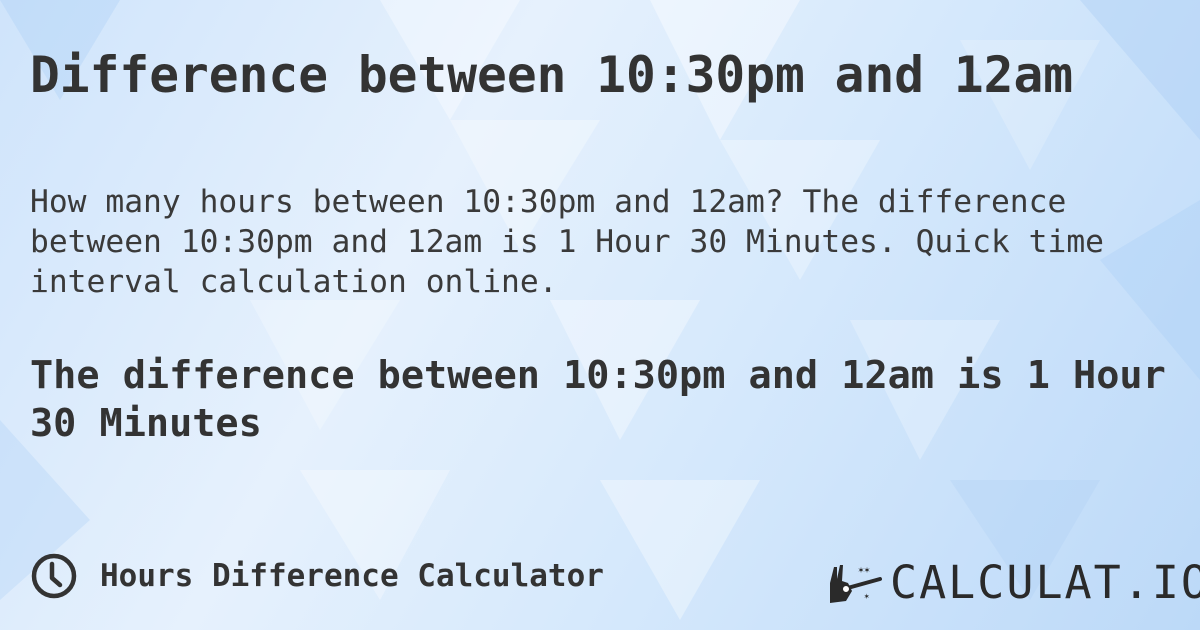 The image size is (1200, 630). I want to click on calculator-link: Hours Difference Calculator, so click(317, 576).